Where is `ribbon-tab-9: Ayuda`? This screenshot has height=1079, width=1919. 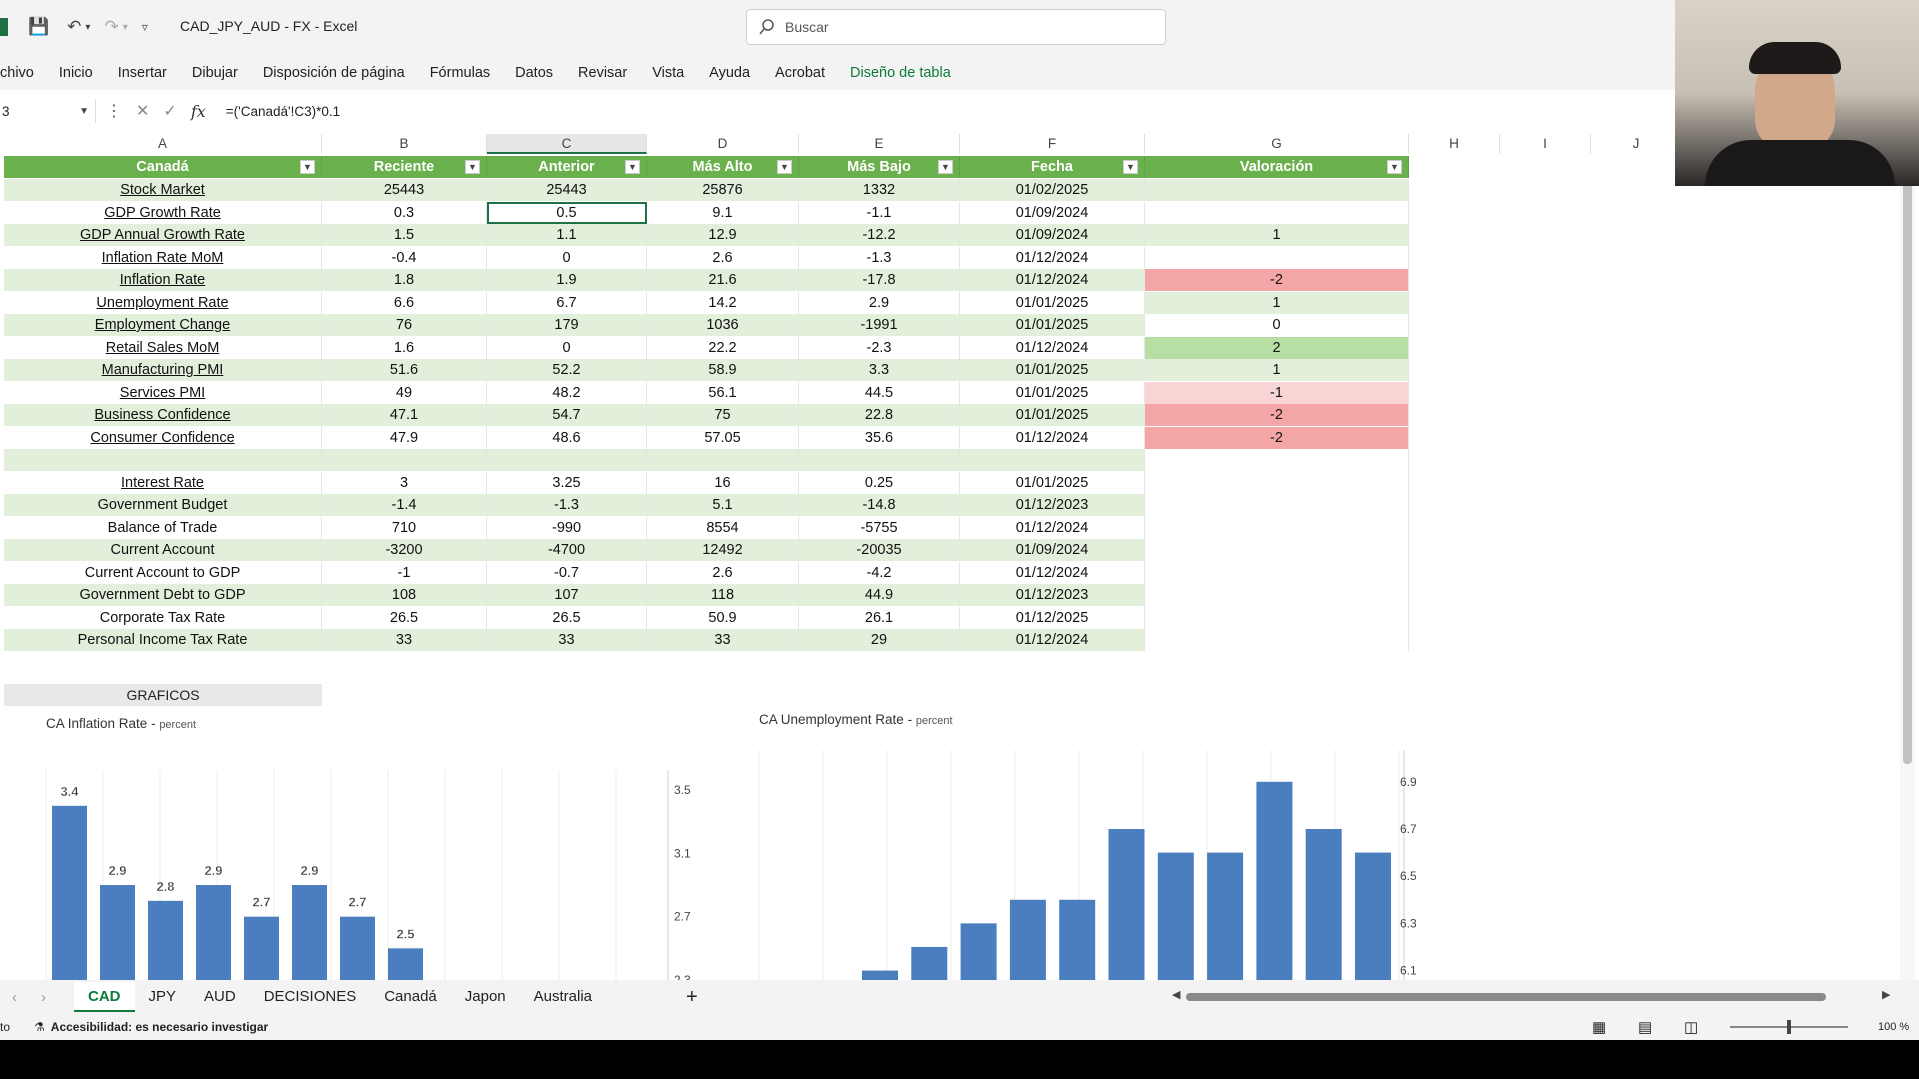 ribbon-tab-9: Ayuda is located at coordinates (730, 73).